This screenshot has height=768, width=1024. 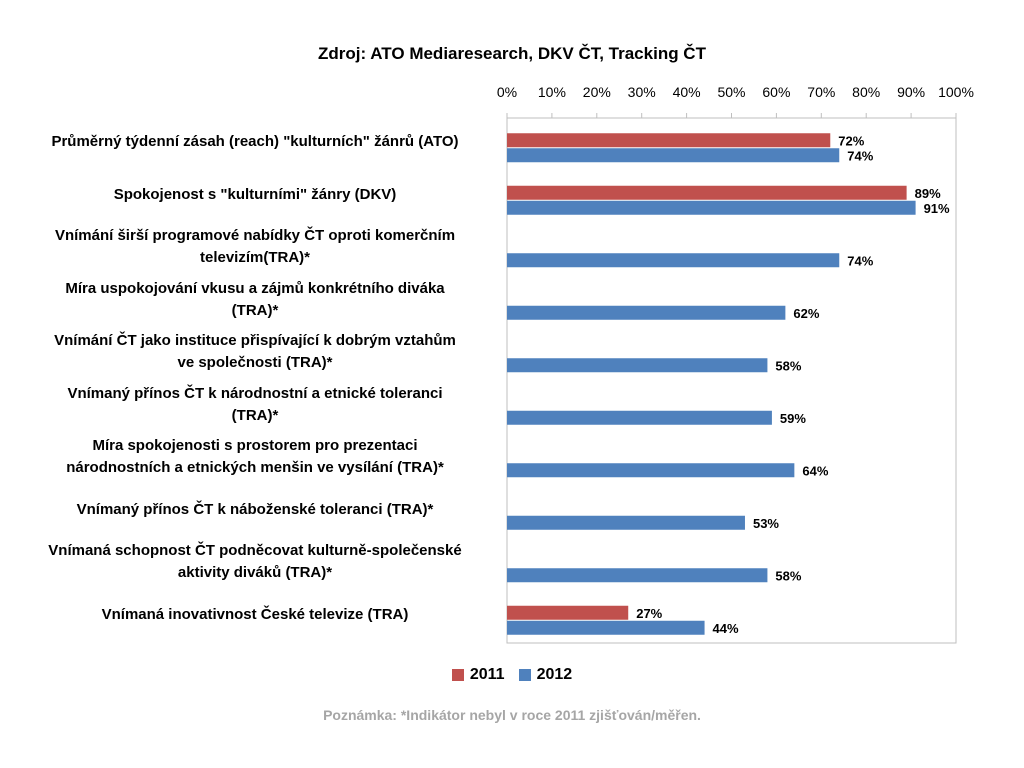 I want to click on legend-label-2012: 2012, so click(x=554, y=674).